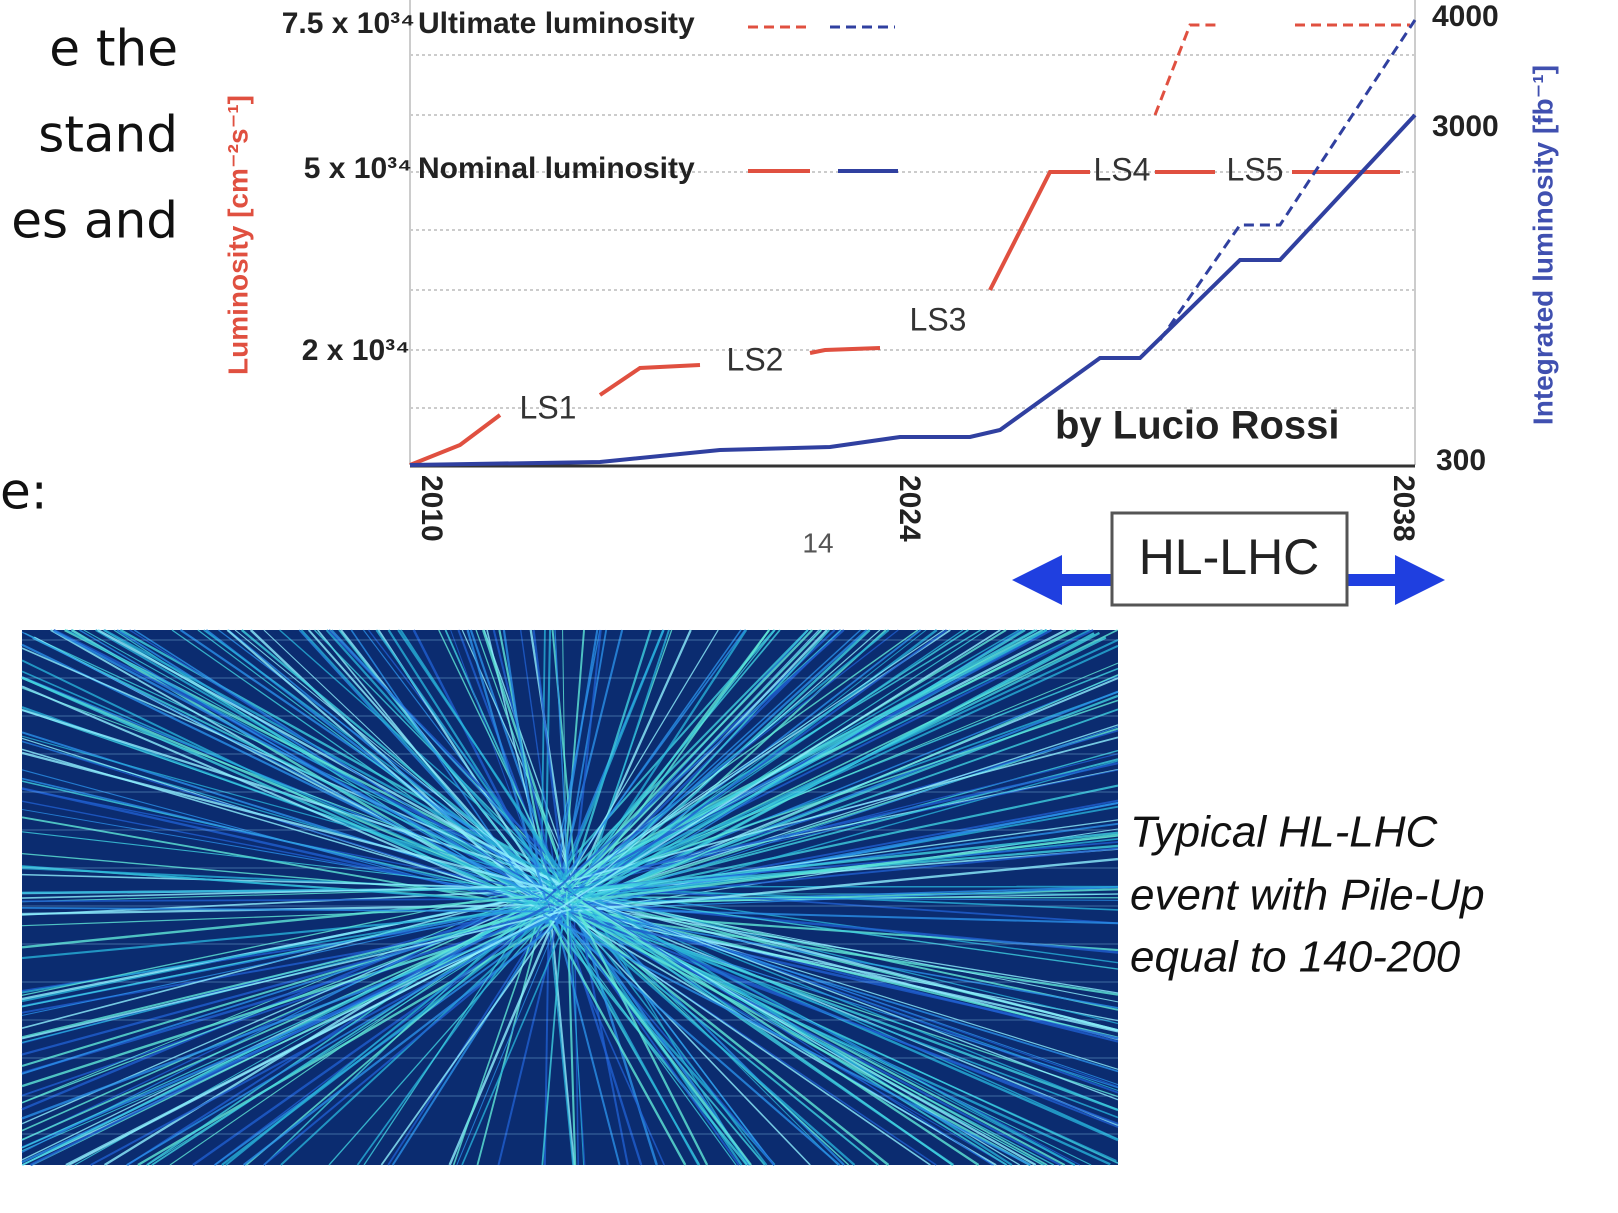 The height and width of the screenshot is (1213, 1618). I want to click on credit: by Lucio Rossi, so click(1197, 426).